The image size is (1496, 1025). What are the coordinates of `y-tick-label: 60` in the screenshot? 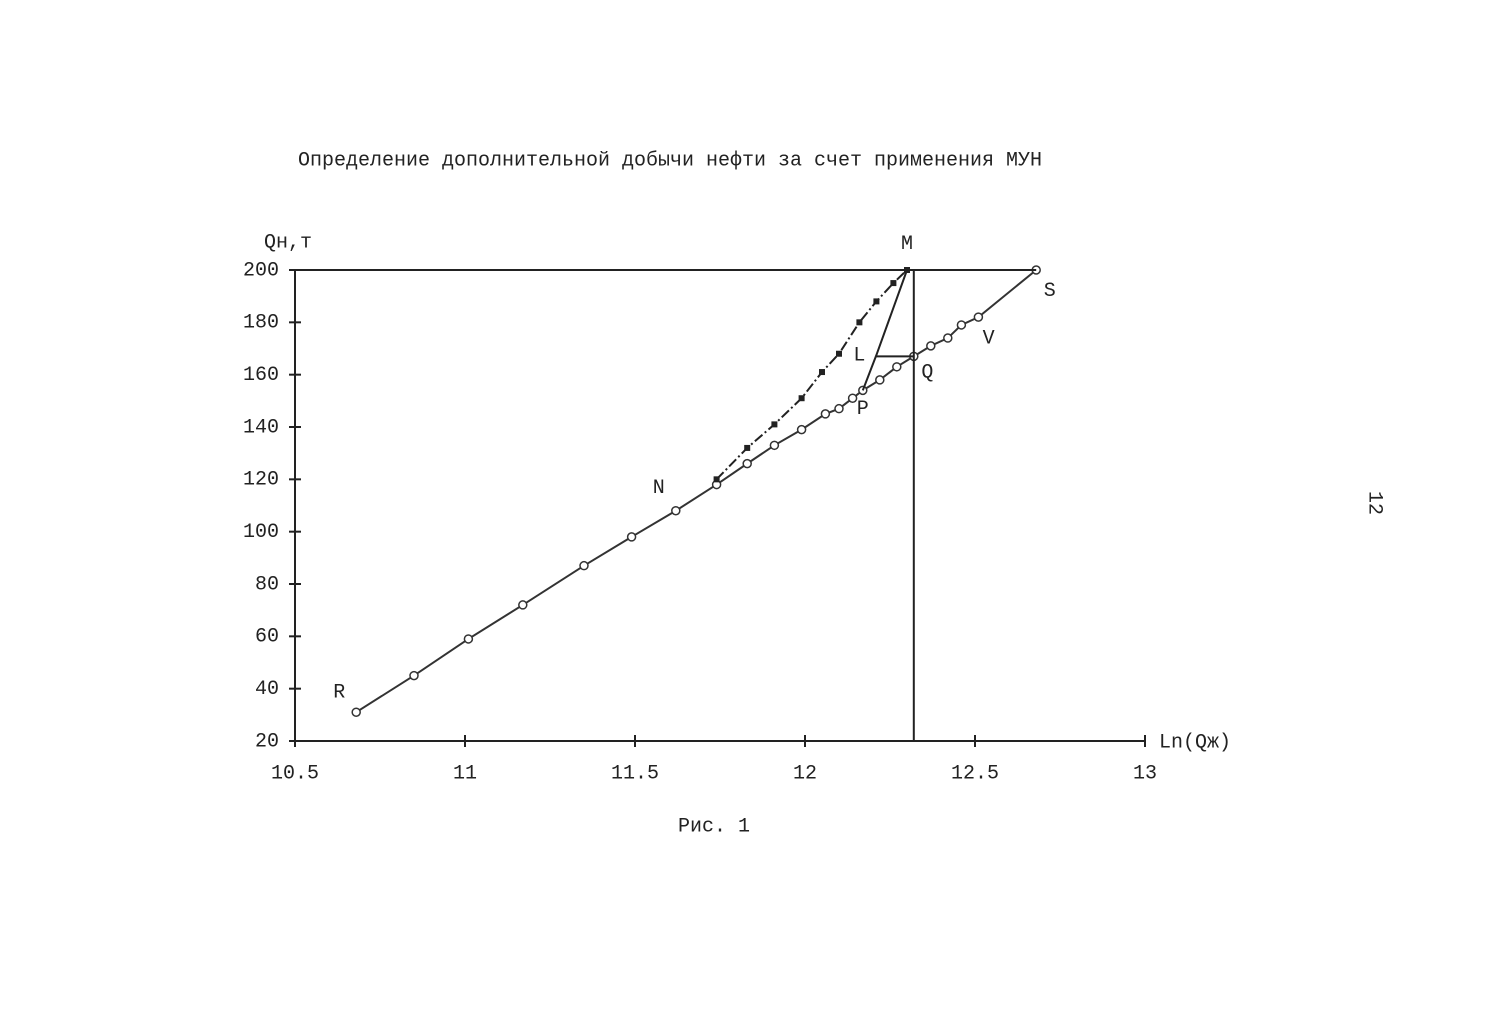 It's located at (267, 637).